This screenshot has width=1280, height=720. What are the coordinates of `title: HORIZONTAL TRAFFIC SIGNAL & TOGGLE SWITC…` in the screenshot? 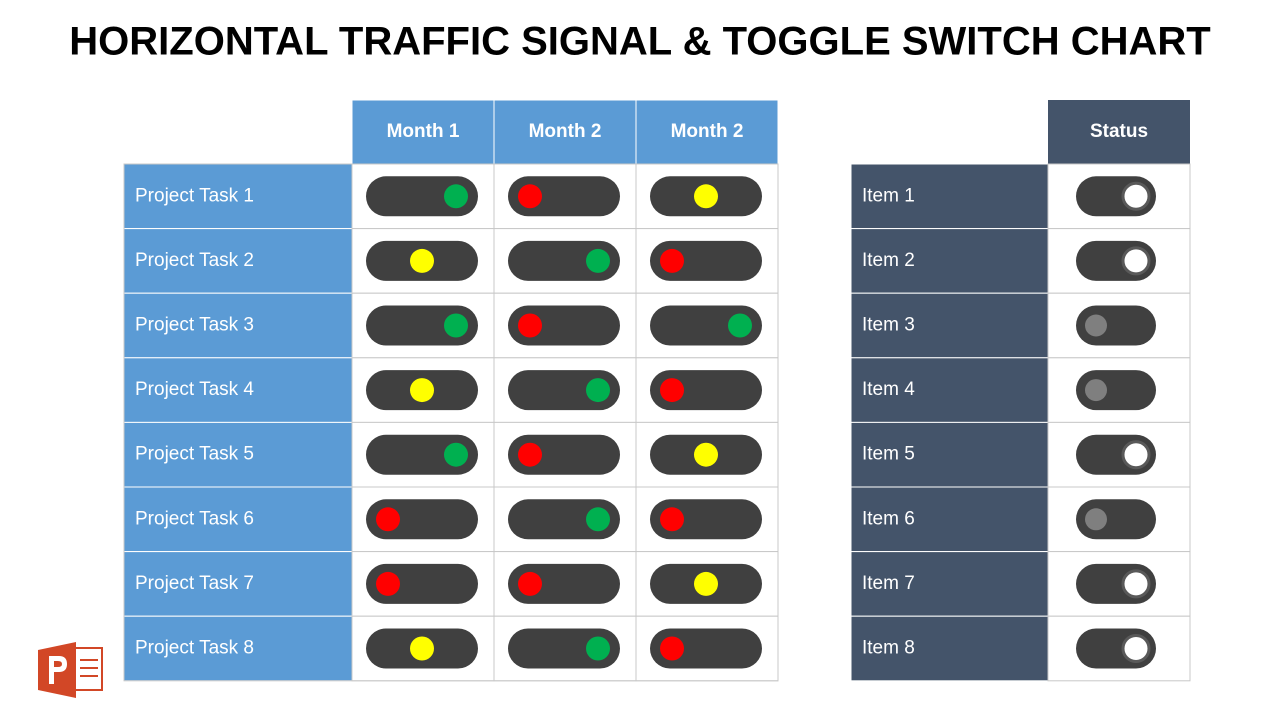 It's located at (639, 42).